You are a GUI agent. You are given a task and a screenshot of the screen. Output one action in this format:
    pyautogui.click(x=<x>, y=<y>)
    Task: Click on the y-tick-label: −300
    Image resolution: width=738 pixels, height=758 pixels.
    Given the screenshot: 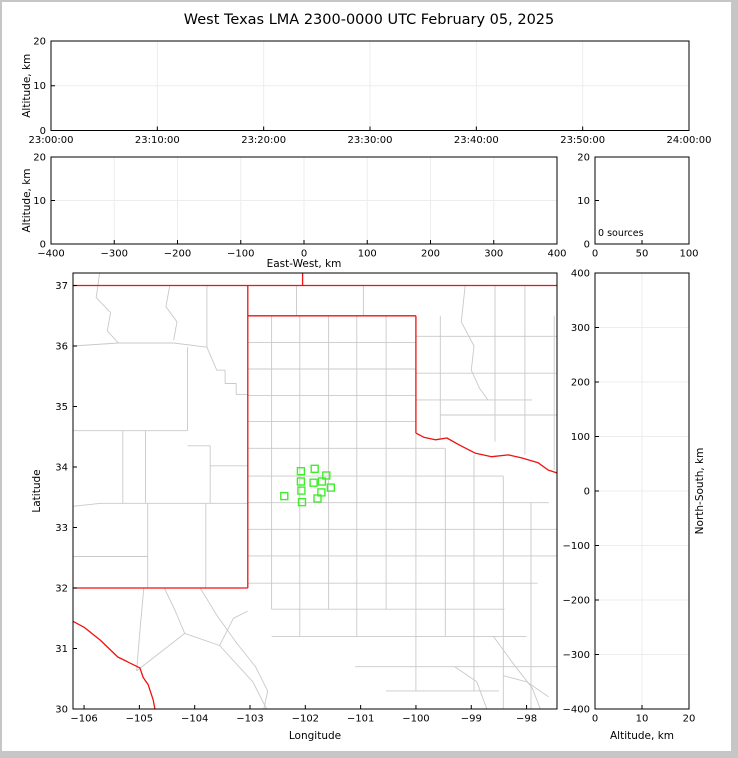 What is the action you would take?
    pyautogui.click(x=576, y=655)
    